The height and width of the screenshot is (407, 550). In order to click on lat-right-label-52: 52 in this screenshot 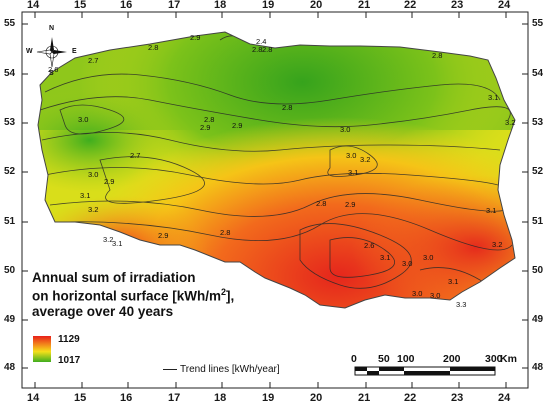, I will do `click(538, 171)`.